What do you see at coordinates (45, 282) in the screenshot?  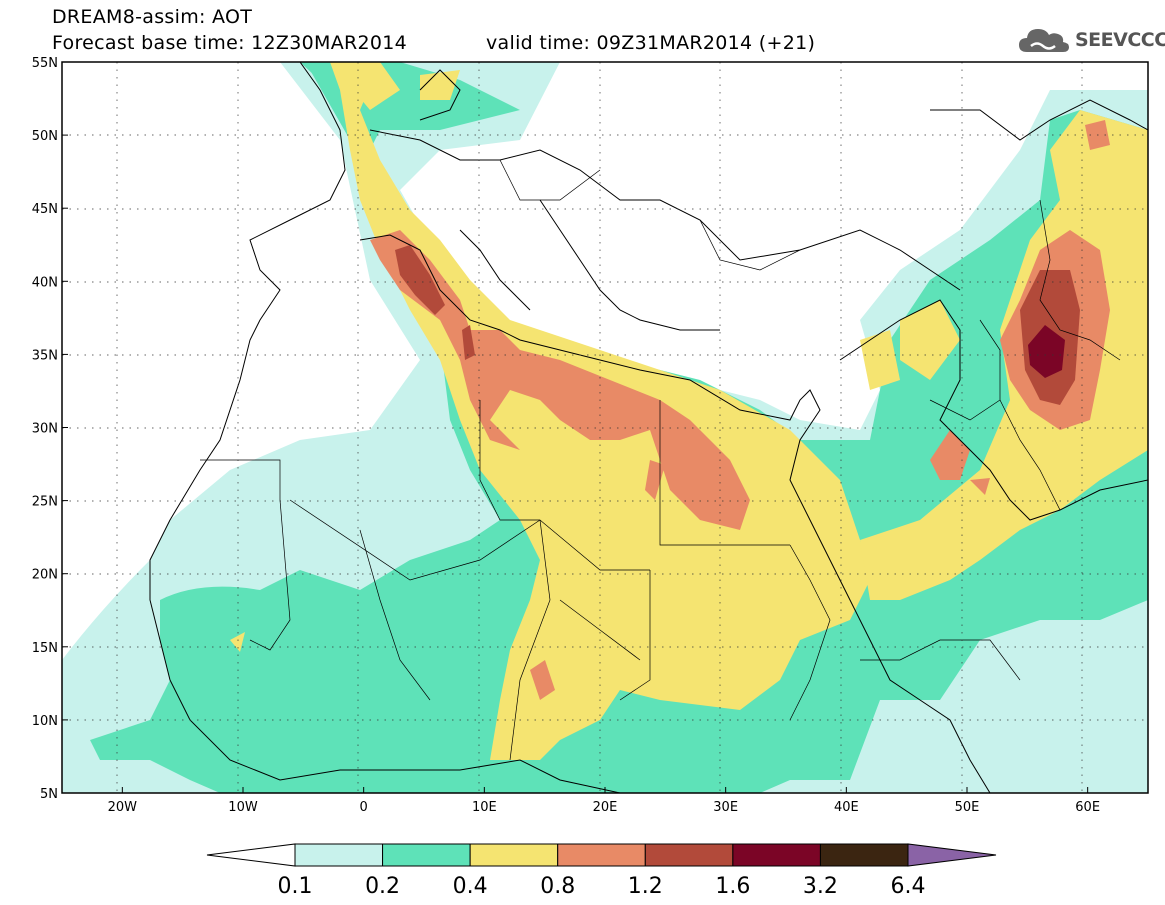 I see `lat-tick-label: 40N` at bounding box center [45, 282].